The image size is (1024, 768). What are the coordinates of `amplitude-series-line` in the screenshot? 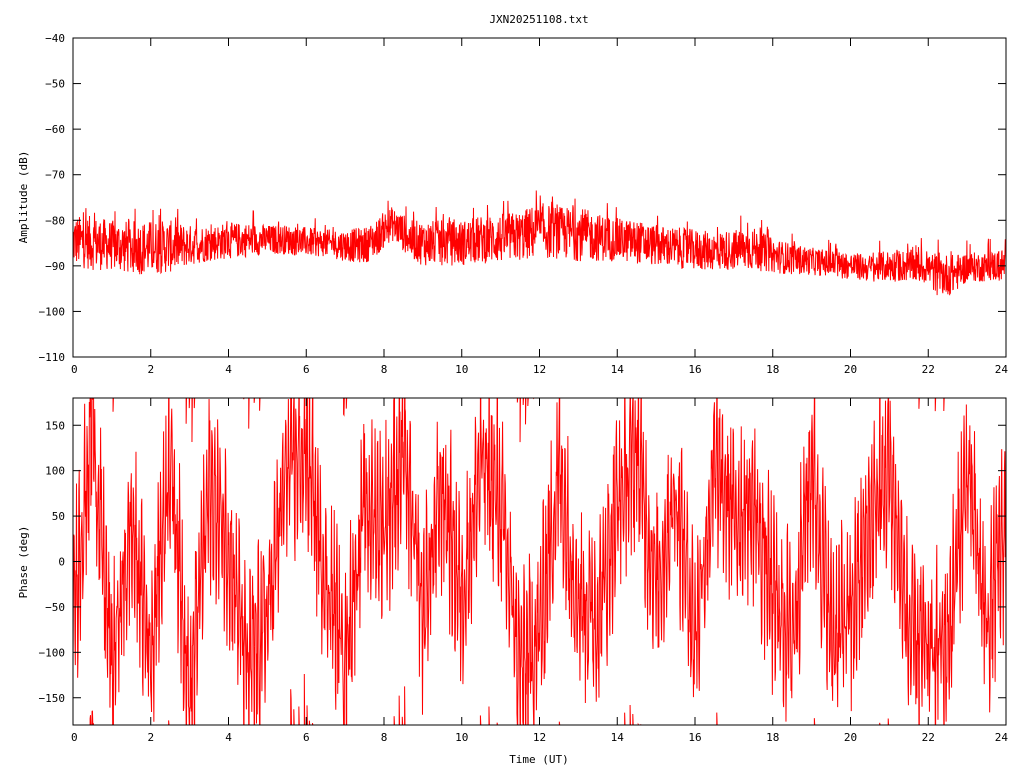 It's located at (539, 243).